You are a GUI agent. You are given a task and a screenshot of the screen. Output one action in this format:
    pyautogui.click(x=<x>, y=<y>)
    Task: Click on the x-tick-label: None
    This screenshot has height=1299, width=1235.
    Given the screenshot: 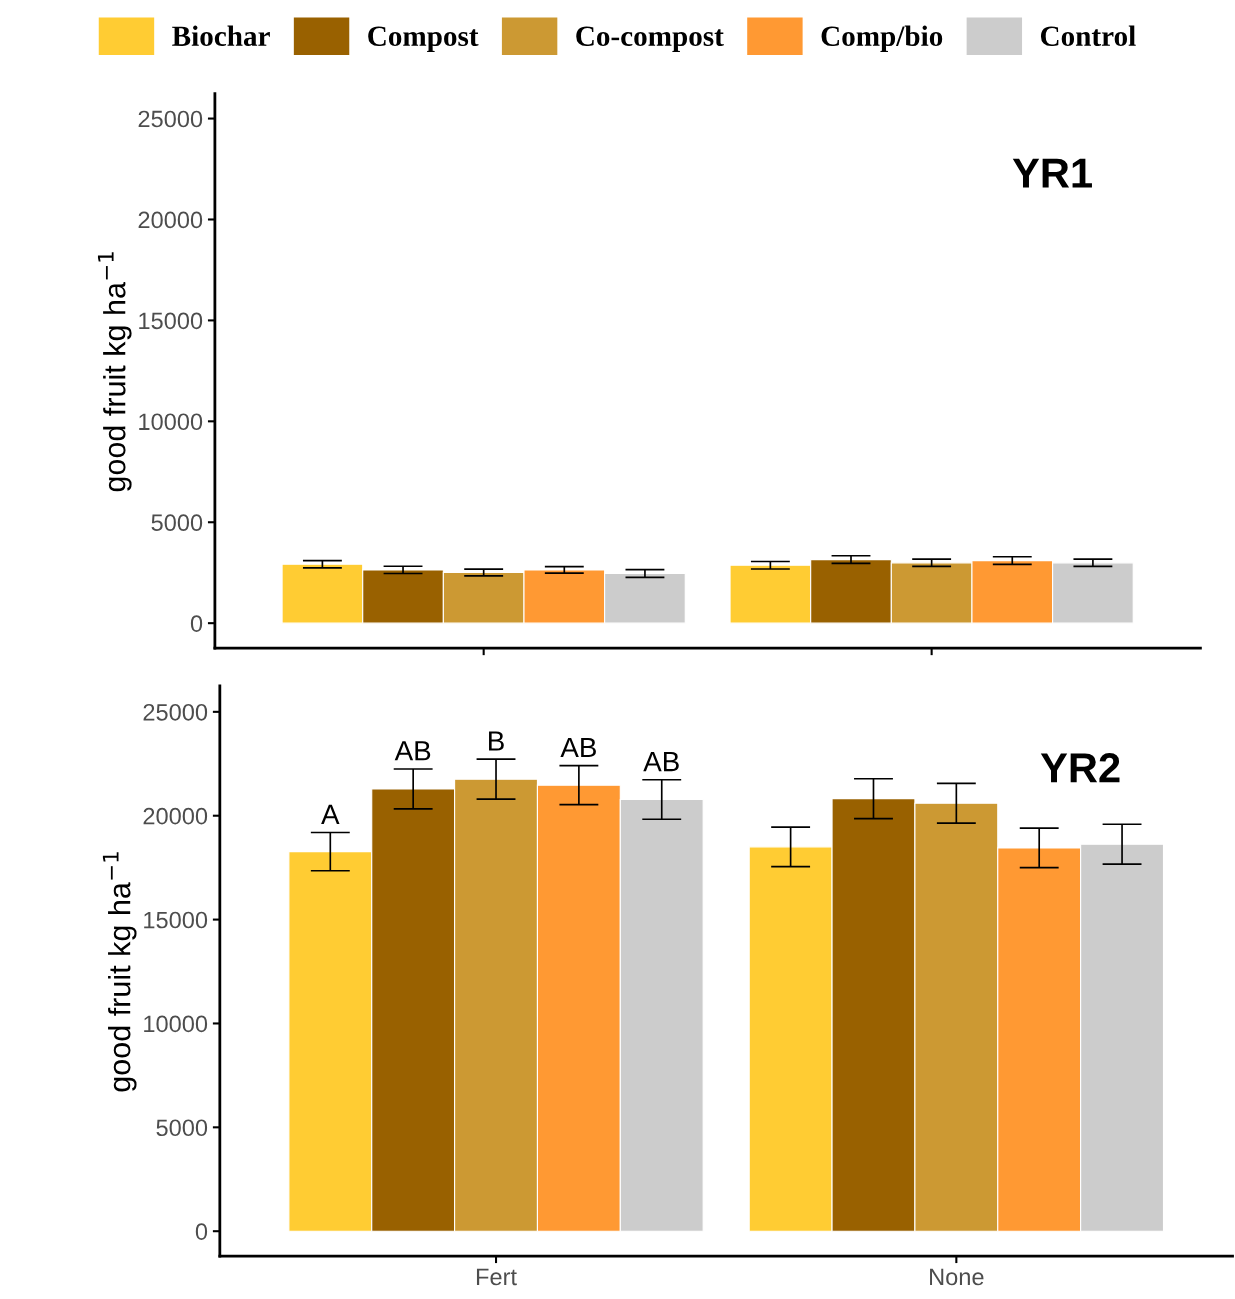 What is the action you would take?
    pyautogui.click(x=957, y=1277)
    